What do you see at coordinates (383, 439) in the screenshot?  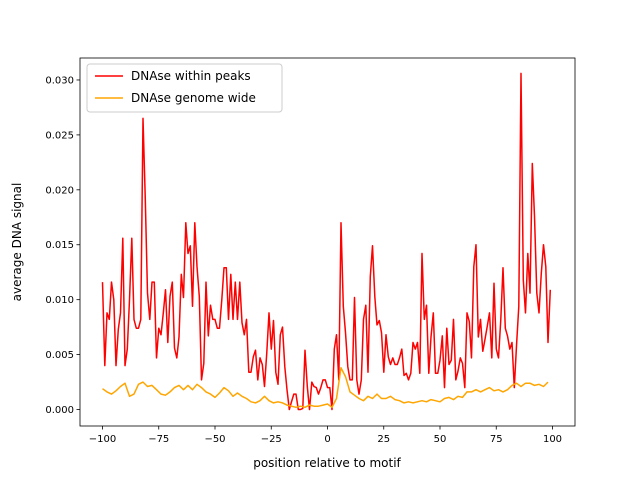 I see `x-tick-label: 25` at bounding box center [383, 439].